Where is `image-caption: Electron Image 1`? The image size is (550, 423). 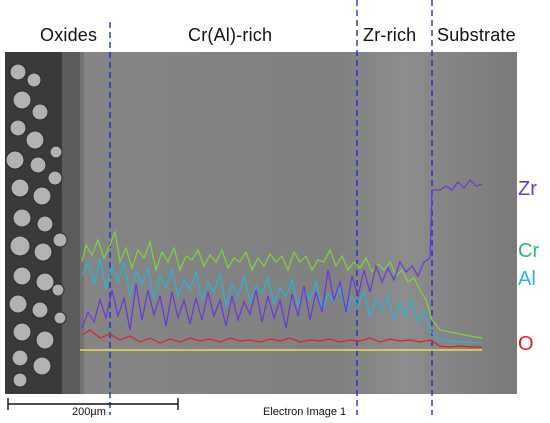 image-caption: Electron Image 1 is located at coordinates (305, 412).